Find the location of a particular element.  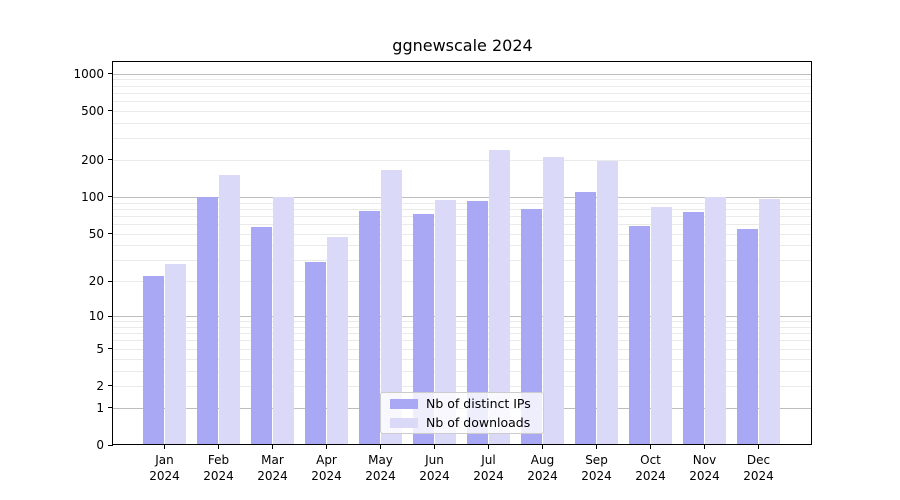

legend-item-distinct-ips: Nb of distinct IPs is located at coordinates (462, 403).